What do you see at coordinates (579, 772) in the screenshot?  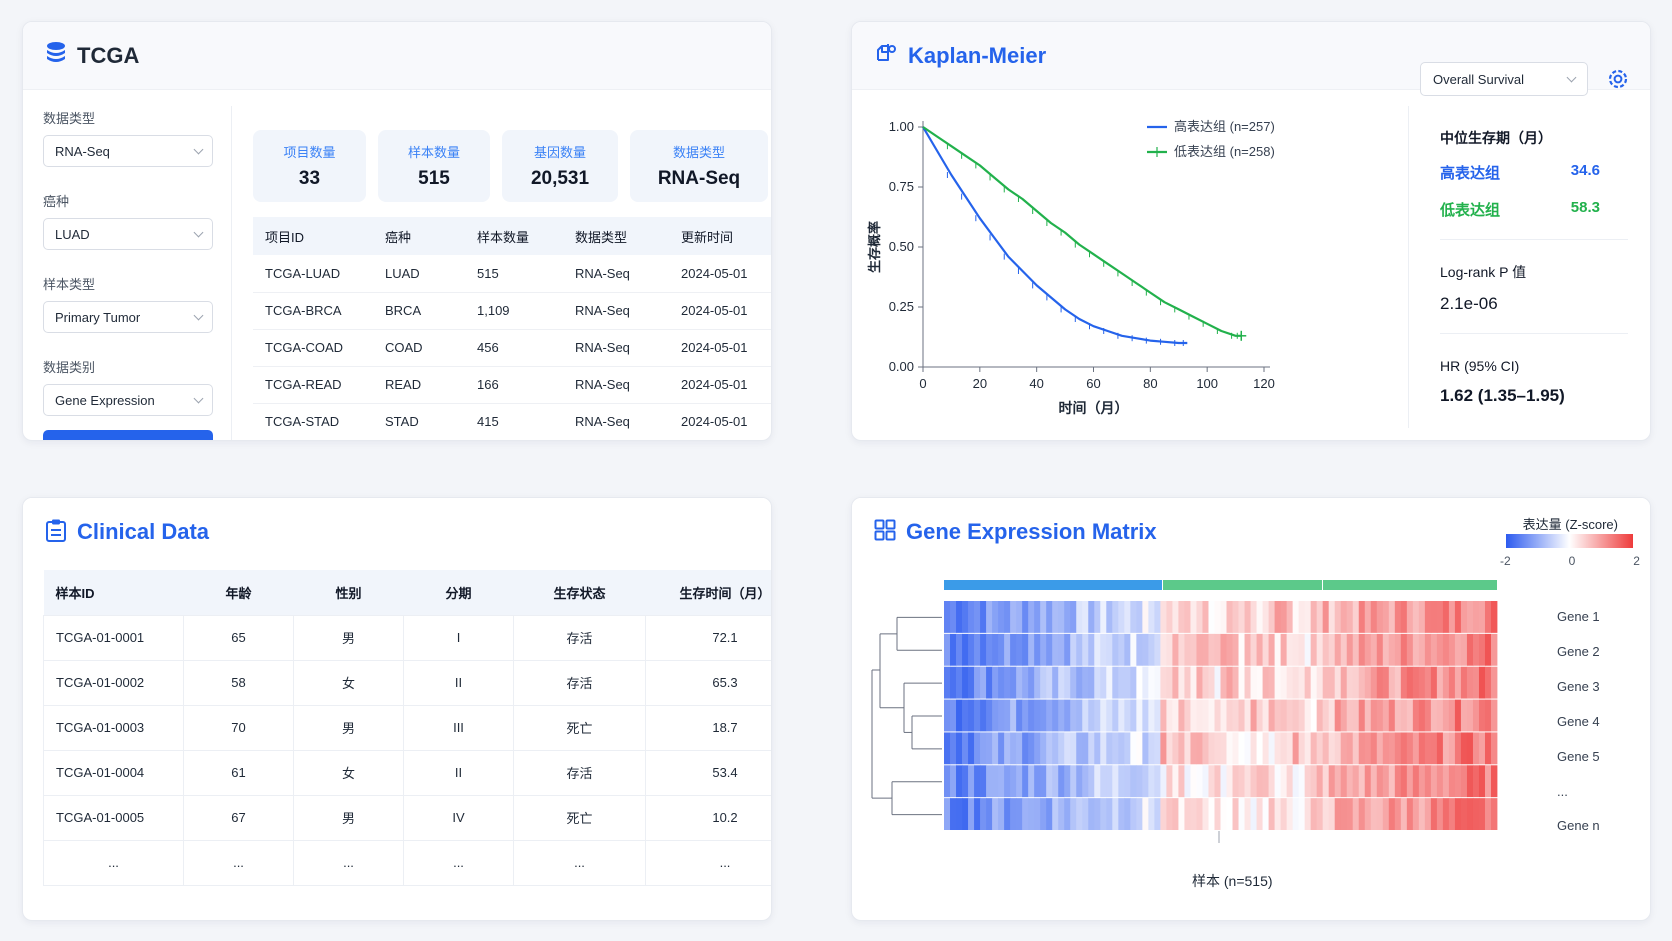 I see `status-cell: 存活` at bounding box center [579, 772].